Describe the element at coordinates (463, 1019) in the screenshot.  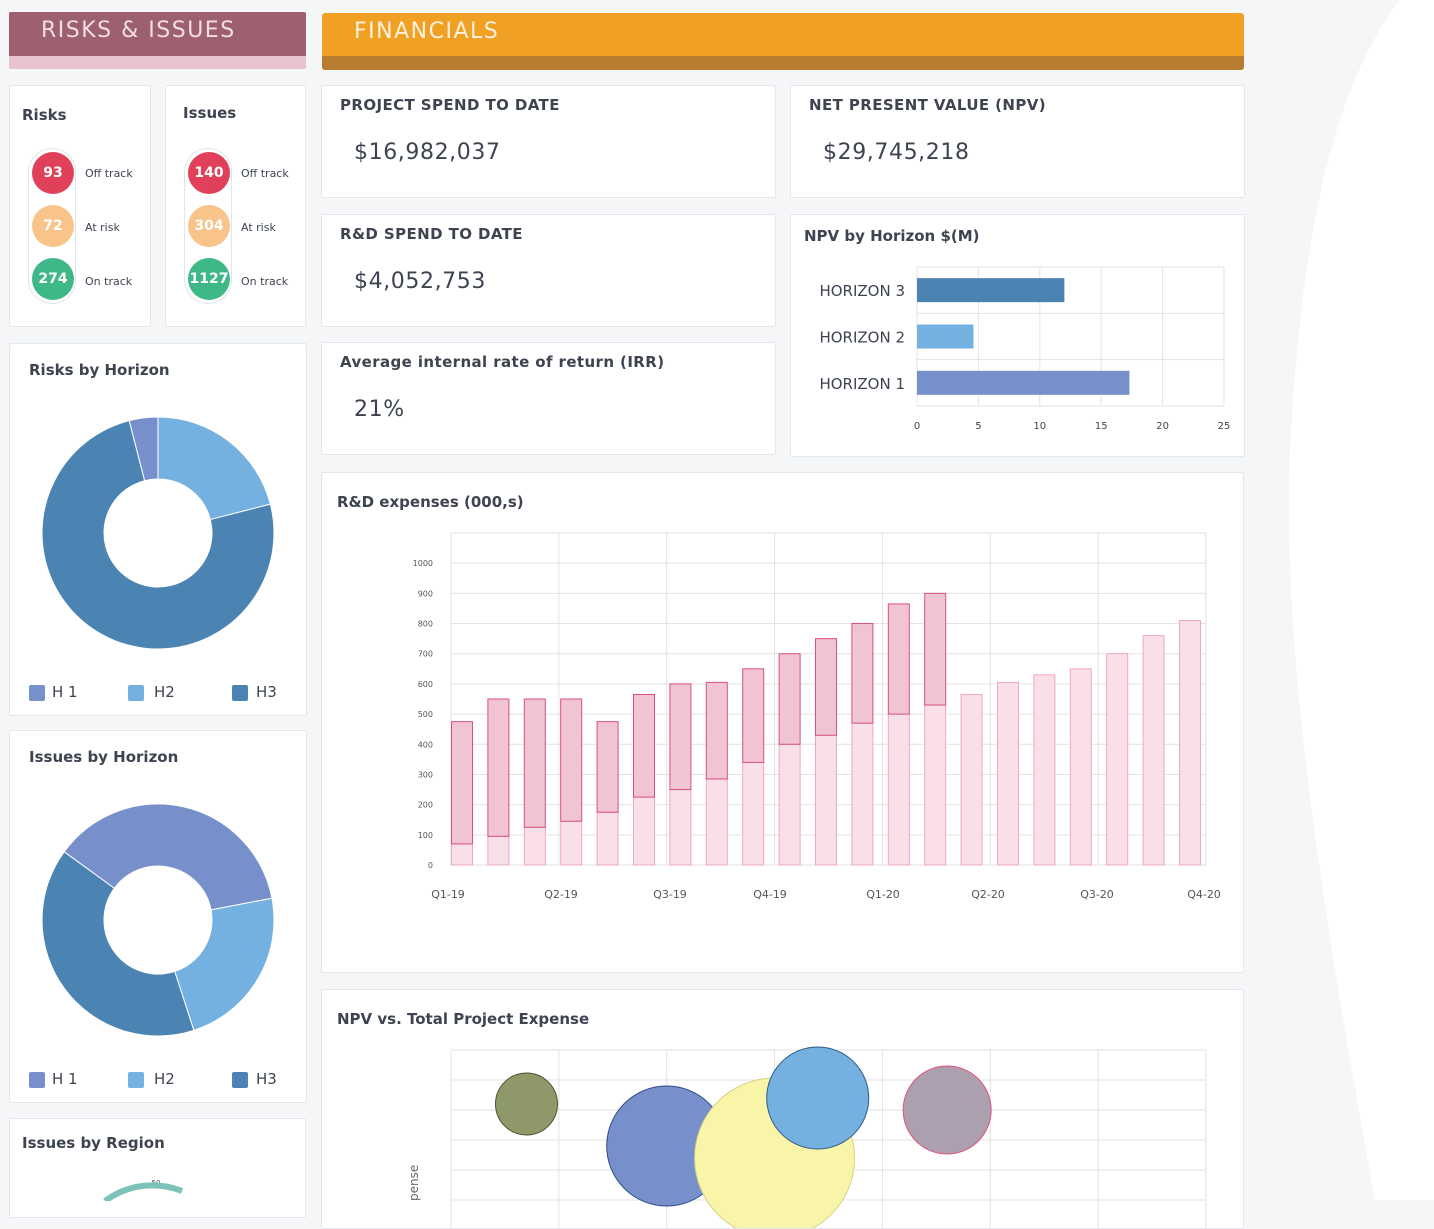
I see `npv-vs-expense-title: NPV vs. Total Project Expense` at that location.